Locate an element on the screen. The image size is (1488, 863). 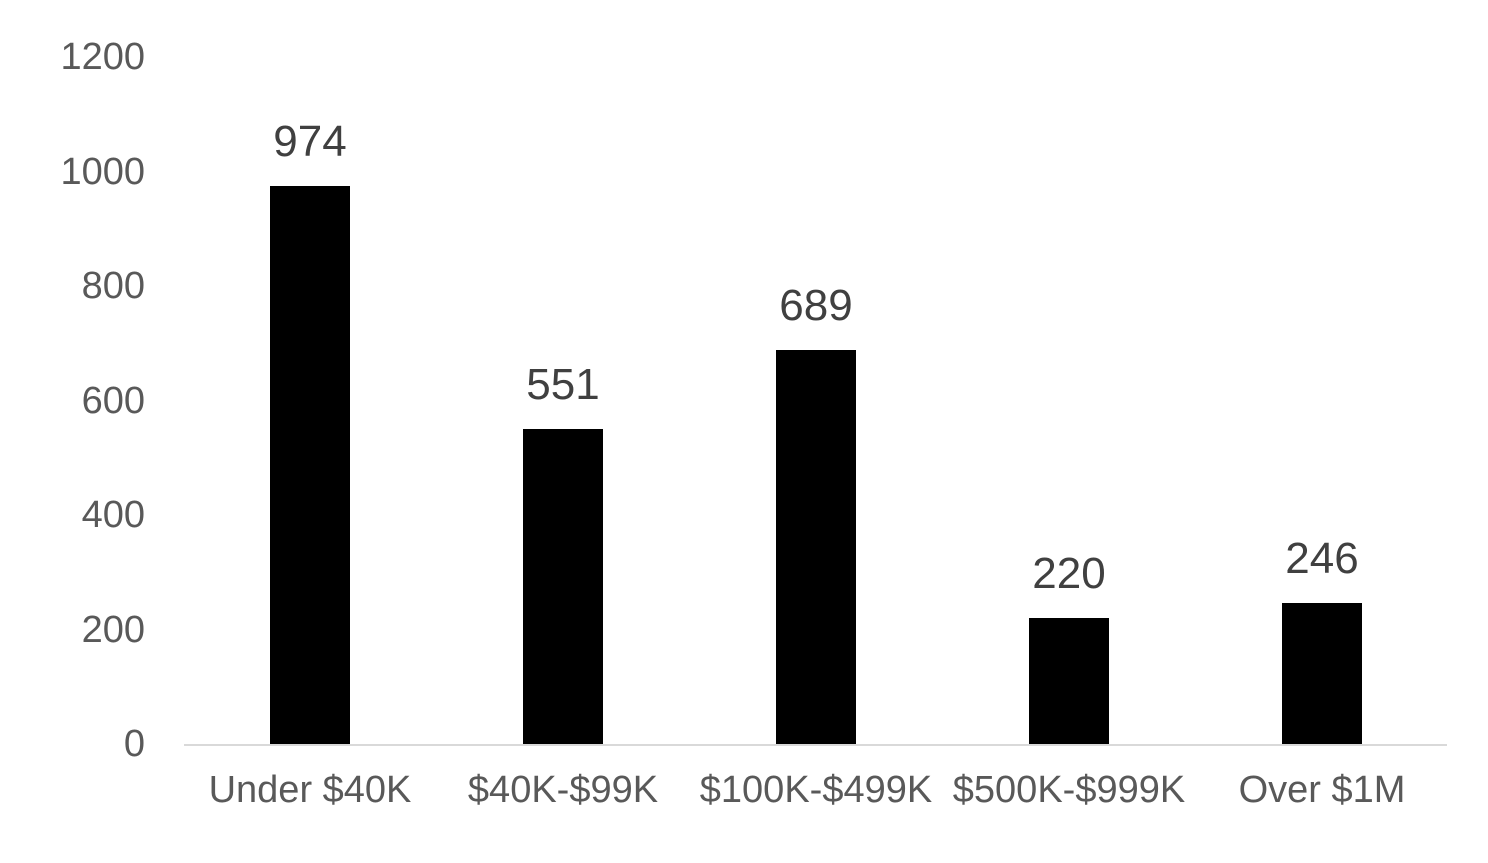
y-tick-label: 1200 is located at coordinates (102, 57).